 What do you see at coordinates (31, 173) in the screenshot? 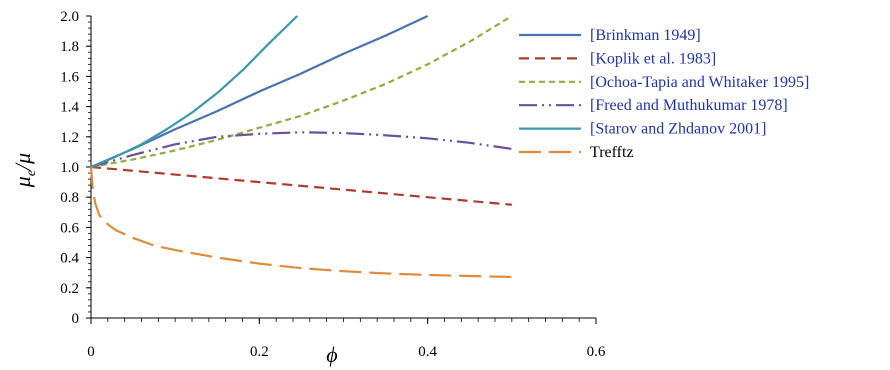
I see `y-axis-title-sub: e` at bounding box center [31, 173].